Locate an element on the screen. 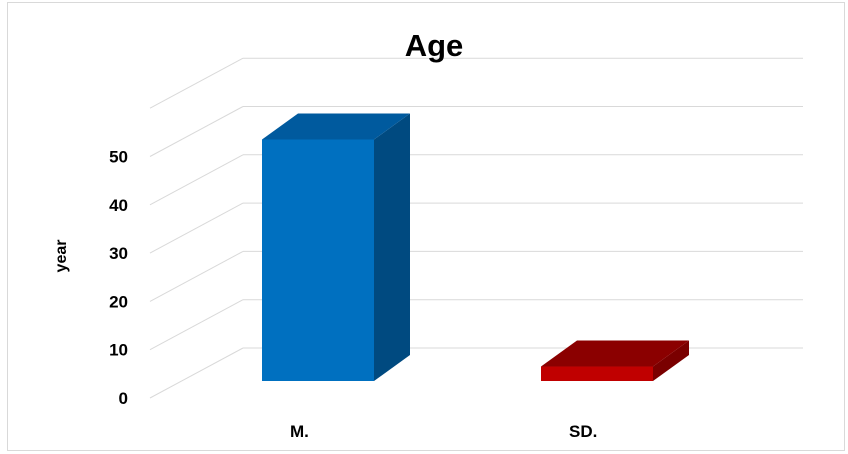 The height and width of the screenshot is (454, 848). y-axis-label: year is located at coordinates (61, 256).